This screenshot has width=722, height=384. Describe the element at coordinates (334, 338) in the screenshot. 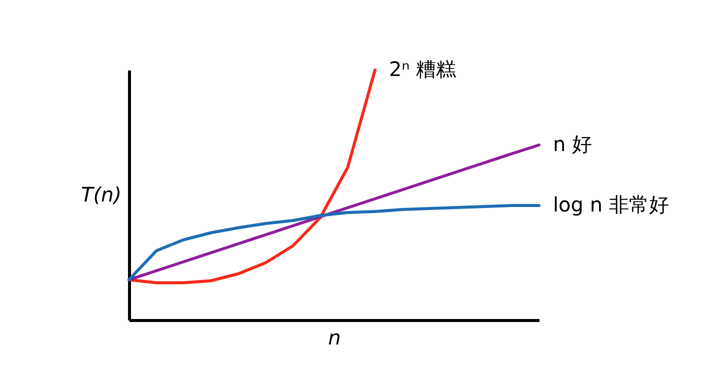

I see `x-axis-title: n` at that location.